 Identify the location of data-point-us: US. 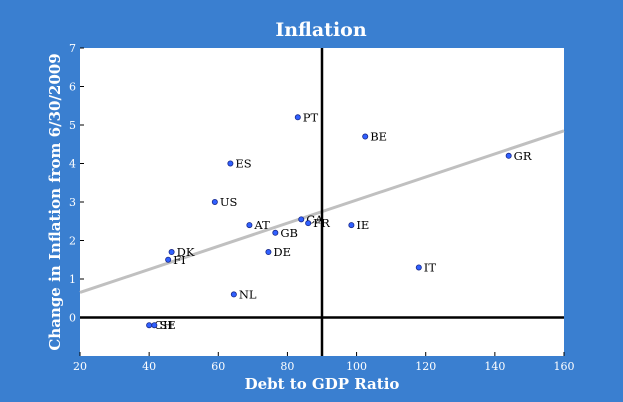
(224, 202).